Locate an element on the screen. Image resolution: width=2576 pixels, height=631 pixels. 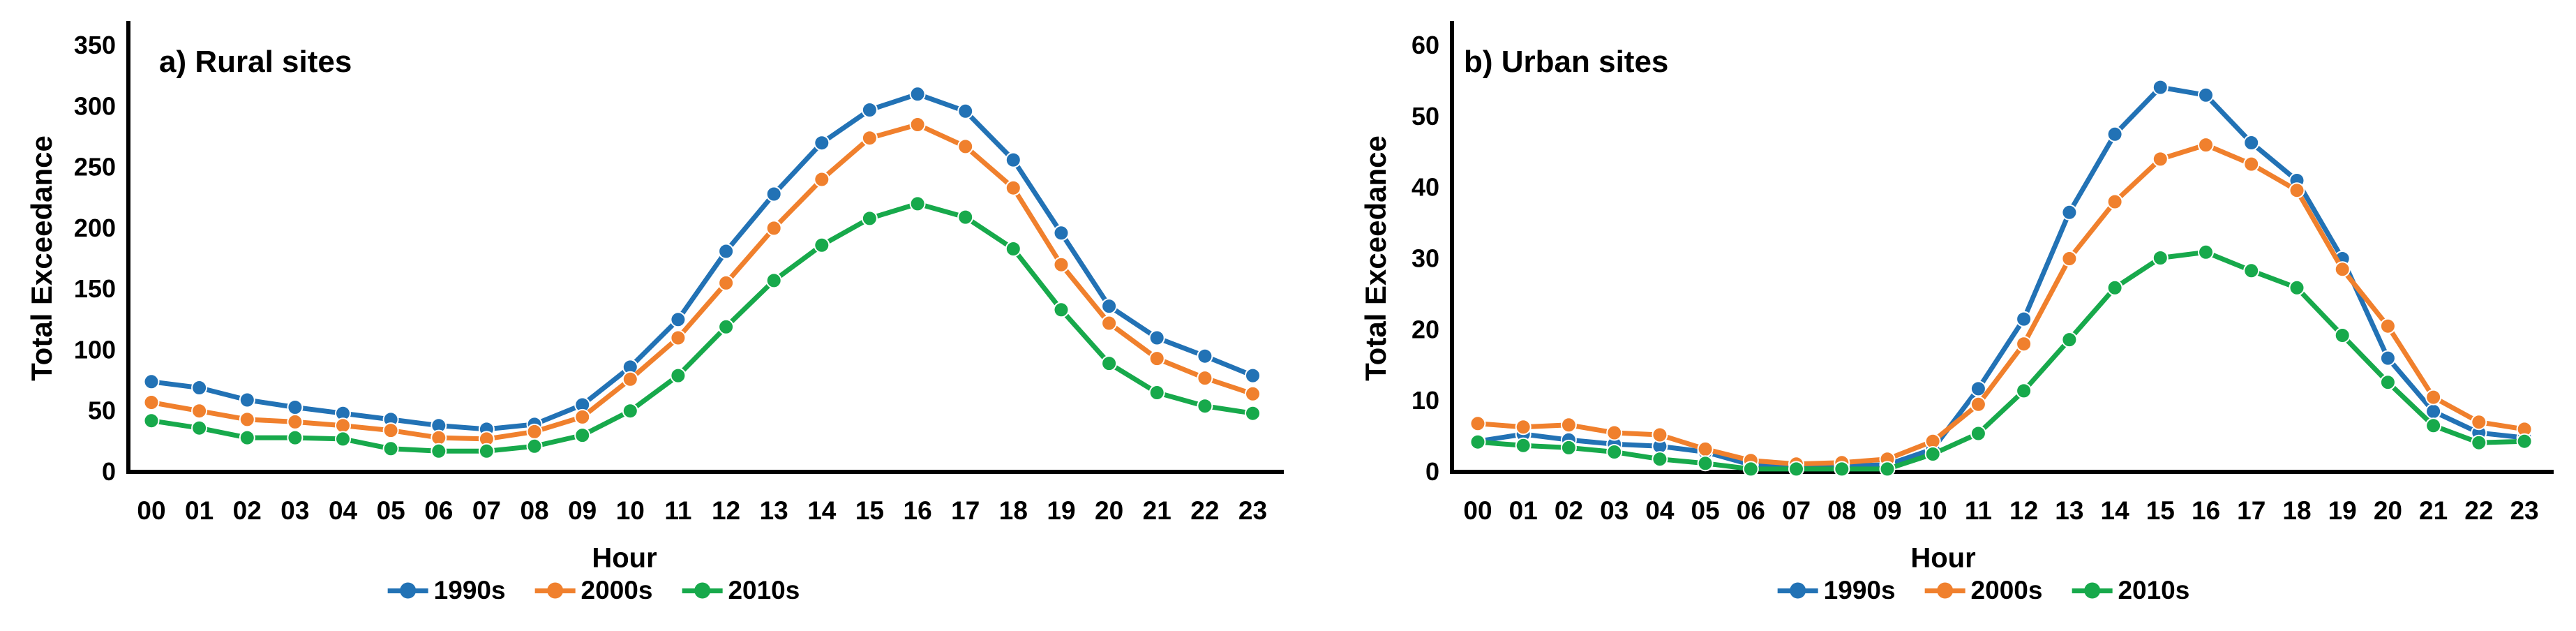
legend-label: 2000s is located at coordinates (617, 590).